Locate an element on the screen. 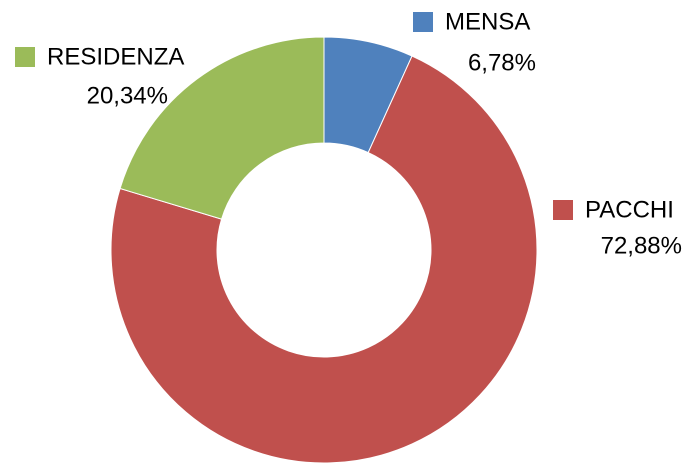  value-label: 20,34% is located at coordinates (127, 95).